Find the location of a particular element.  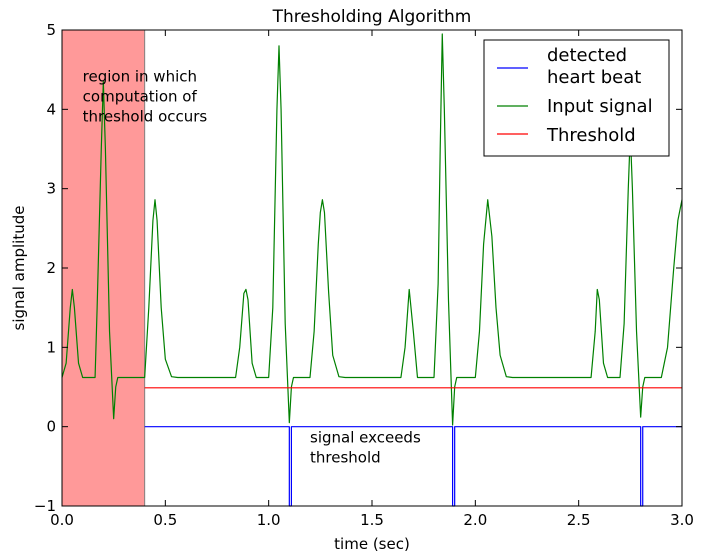

x-tick-label: 1.0 is located at coordinates (269, 520).